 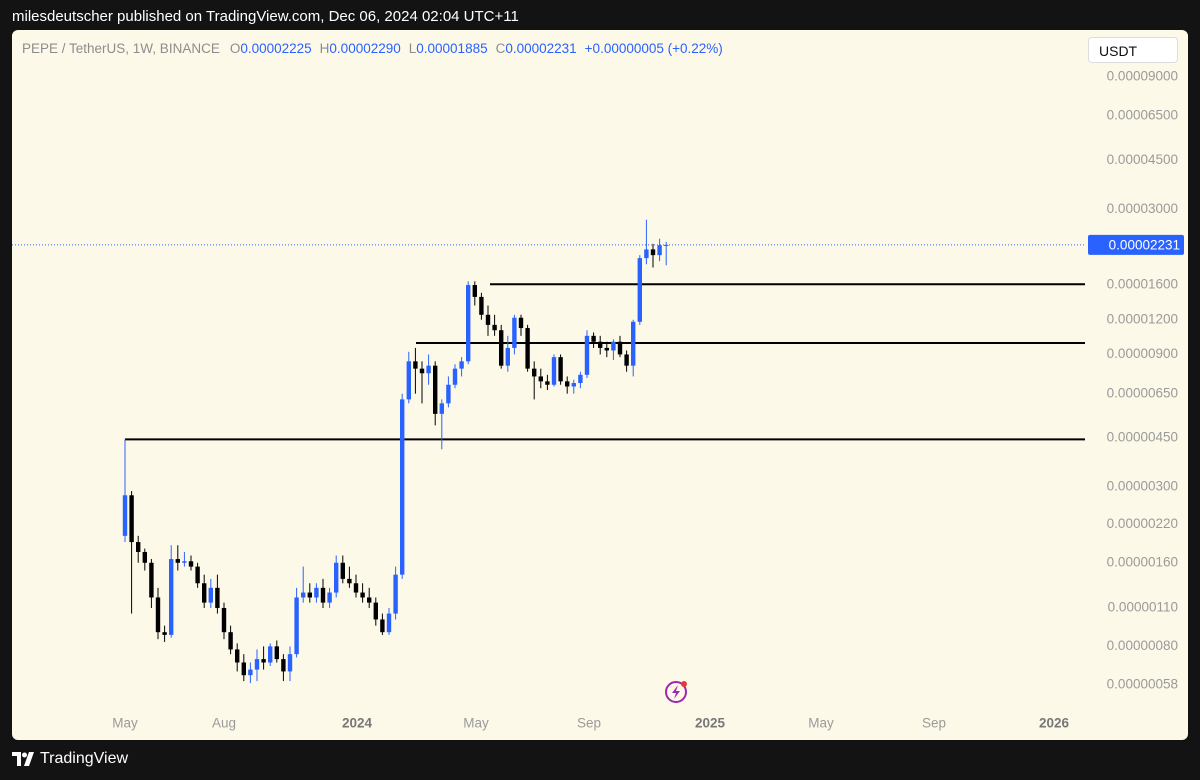 I want to click on y-tick-label: 0.00000300, so click(x=1142, y=486).